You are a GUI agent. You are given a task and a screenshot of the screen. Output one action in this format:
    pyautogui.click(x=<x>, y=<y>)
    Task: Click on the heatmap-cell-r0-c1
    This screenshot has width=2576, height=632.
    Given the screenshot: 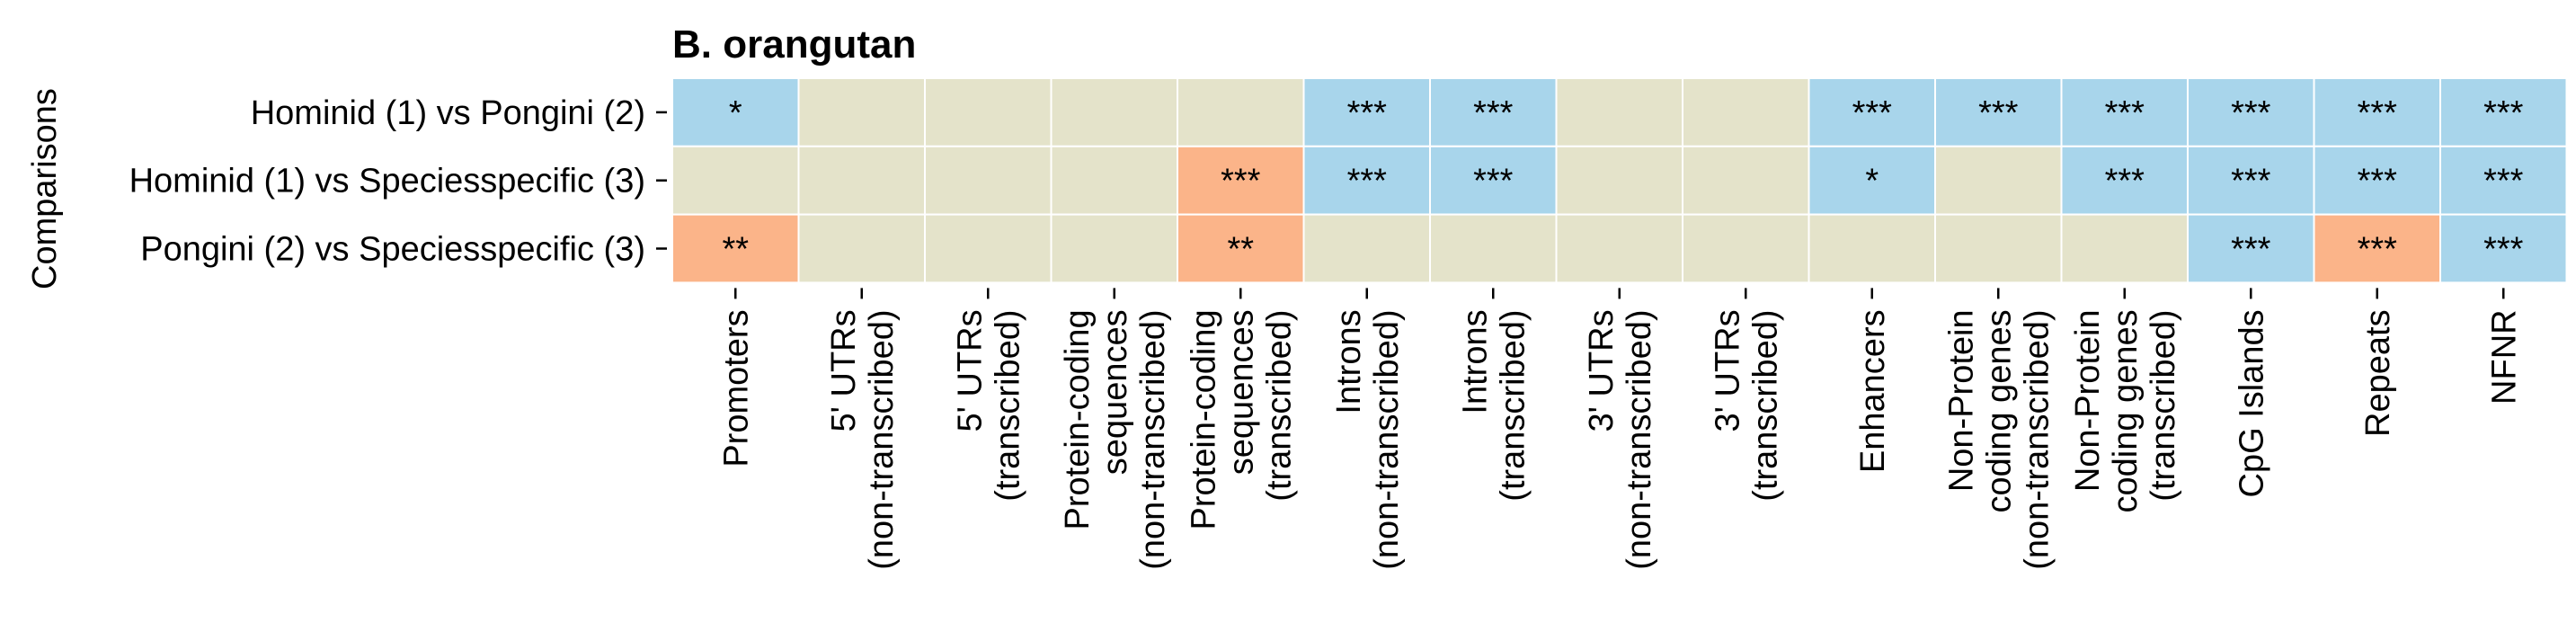 What is the action you would take?
    pyautogui.click(x=861, y=112)
    